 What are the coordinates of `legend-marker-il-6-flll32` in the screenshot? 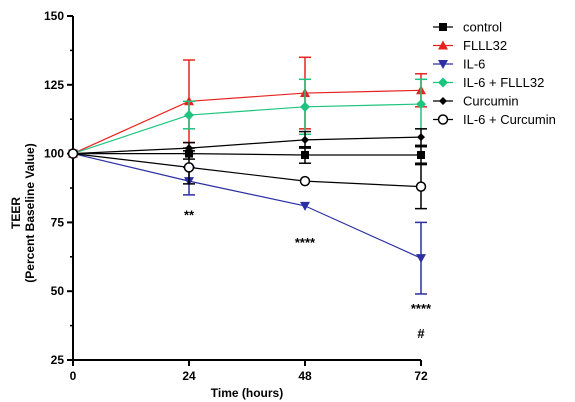 It's located at (443, 82).